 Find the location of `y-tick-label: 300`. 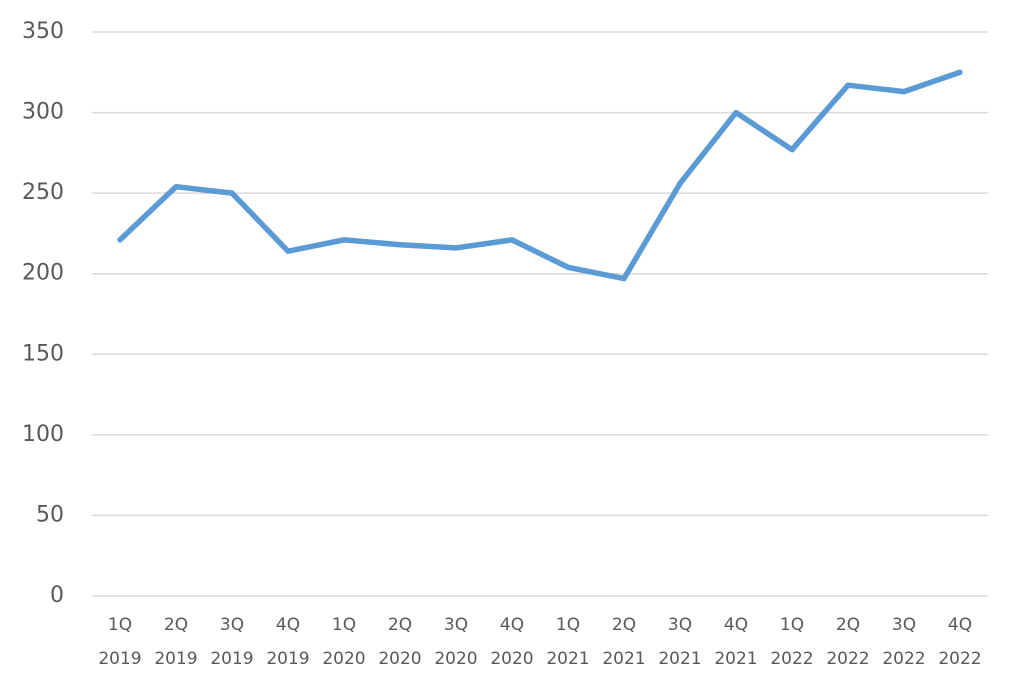

y-tick-label: 300 is located at coordinates (43, 112).